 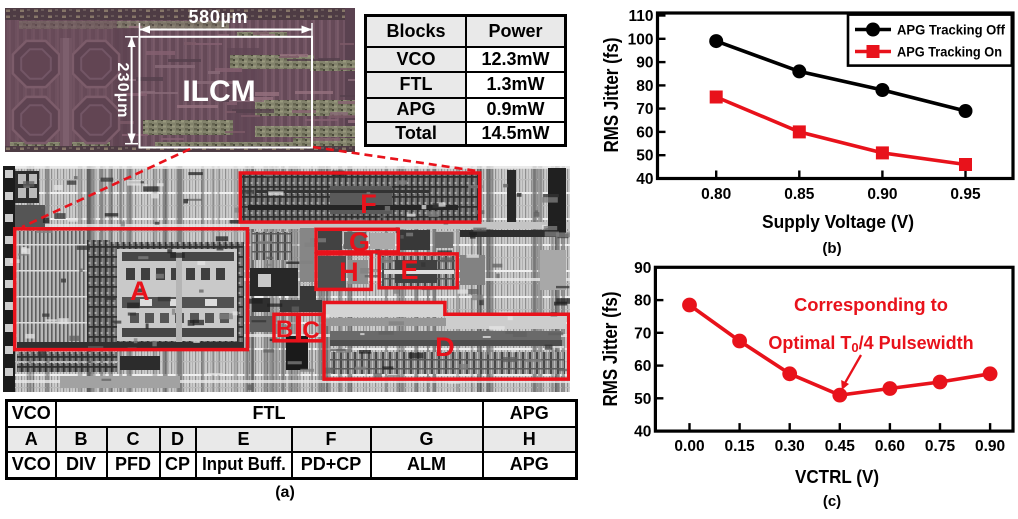 I want to click on svg-text: 0.95, so click(x=965, y=194).